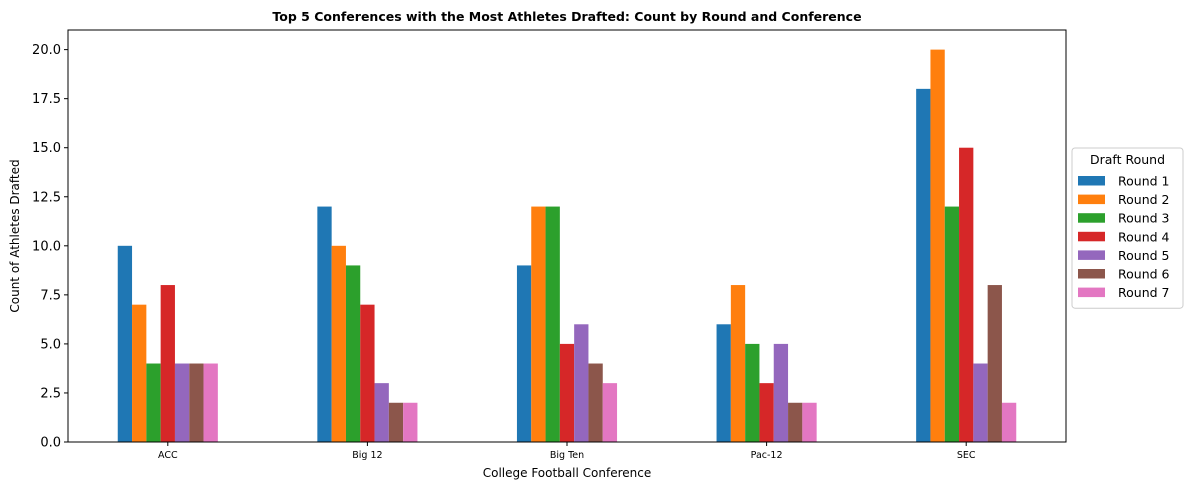  Describe the element at coordinates (567, 455) in the screenshot. I see `x-tick-label: Big Ten` at that location.